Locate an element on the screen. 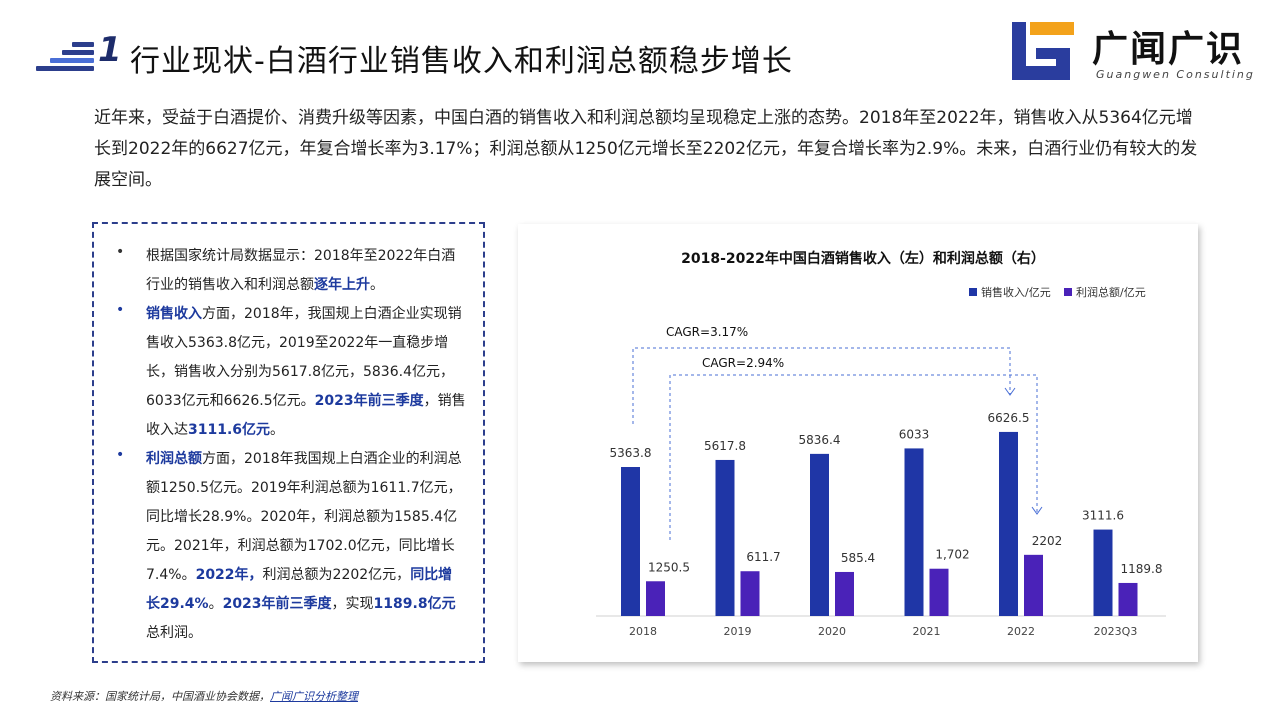 The height and width of the screenshot is (718, 1280). logo-mark-icon is located at coordinates (1043, 51).